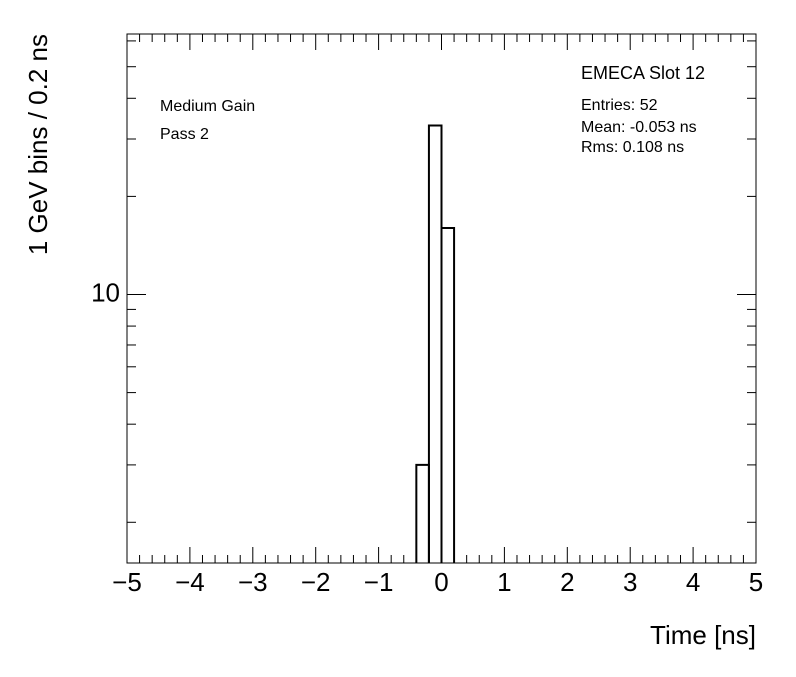 This screenshot has width=796, height=677. What do you see at coordinates (639, 127) in the screenshot?
I see `annotation: Mean: -0.053 ns` at bounding box center [639, 127].